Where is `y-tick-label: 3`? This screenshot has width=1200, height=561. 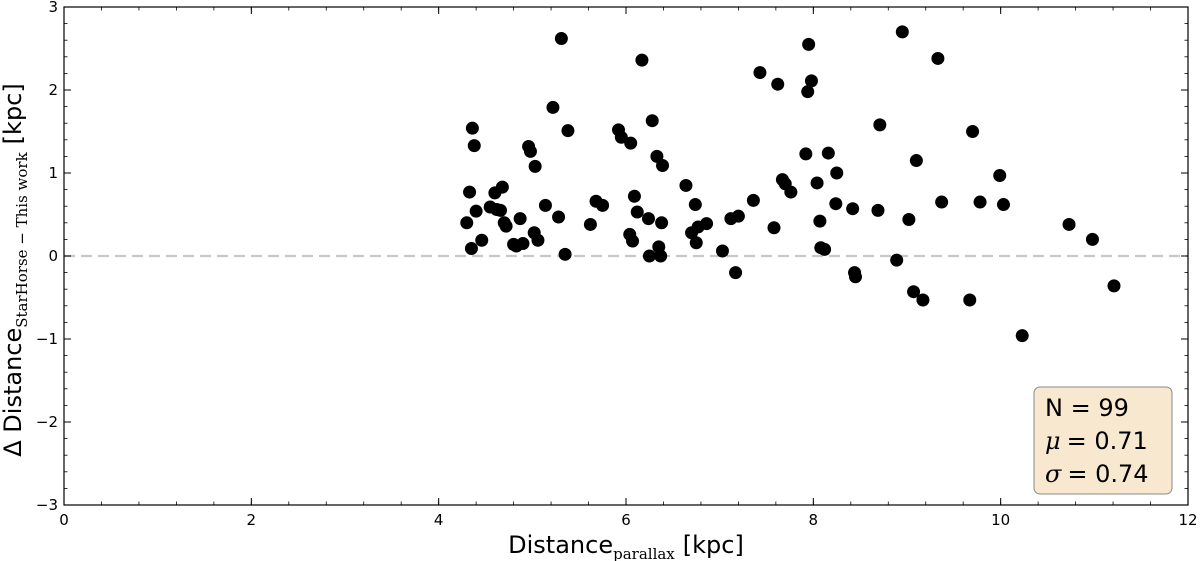 y-tick-label: 3 is located at coordinates (53, 8).